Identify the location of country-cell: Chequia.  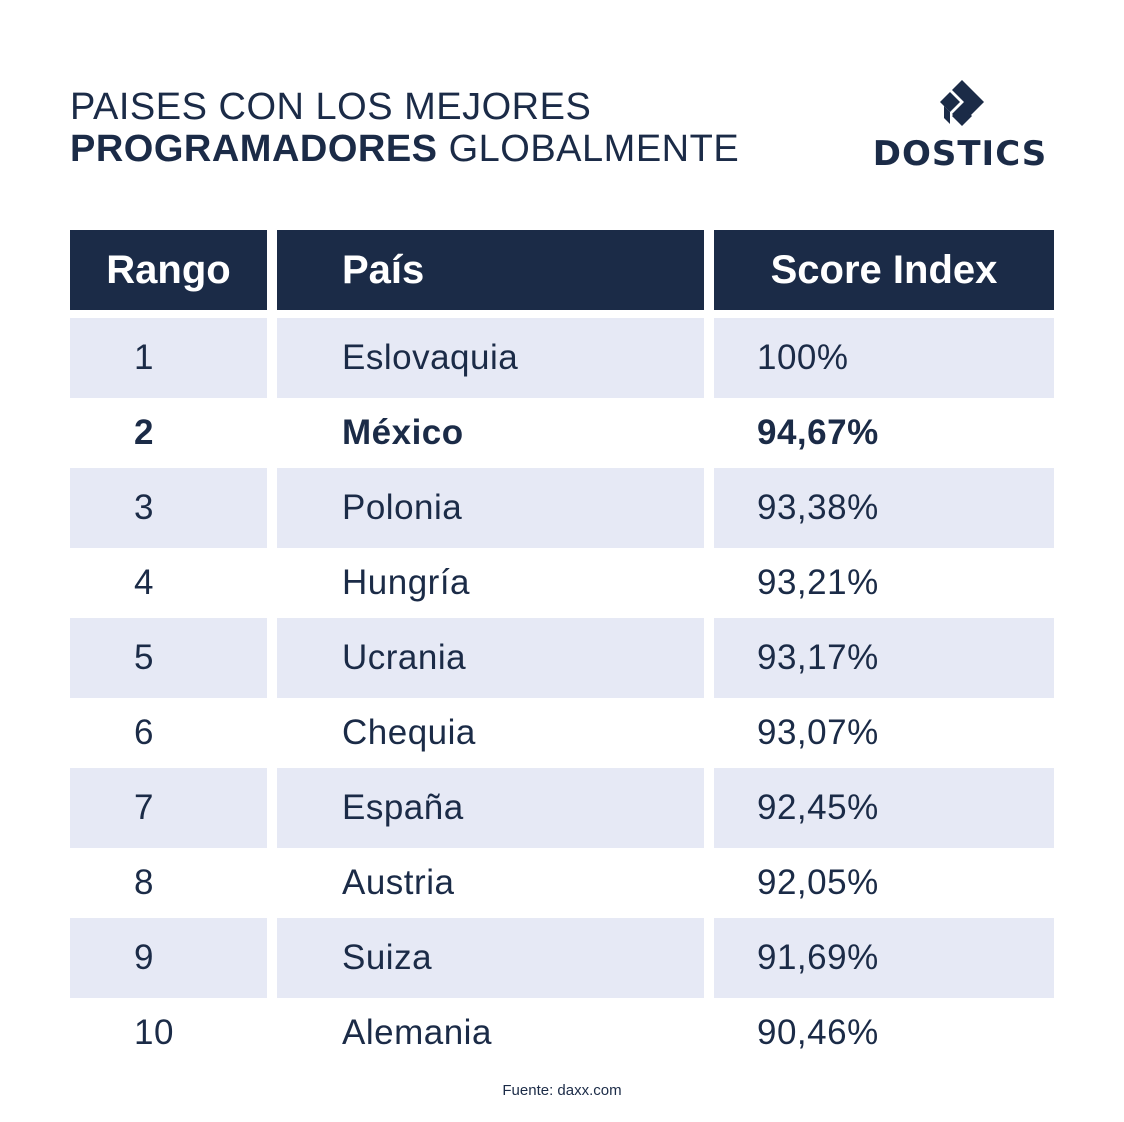
(409, 732).